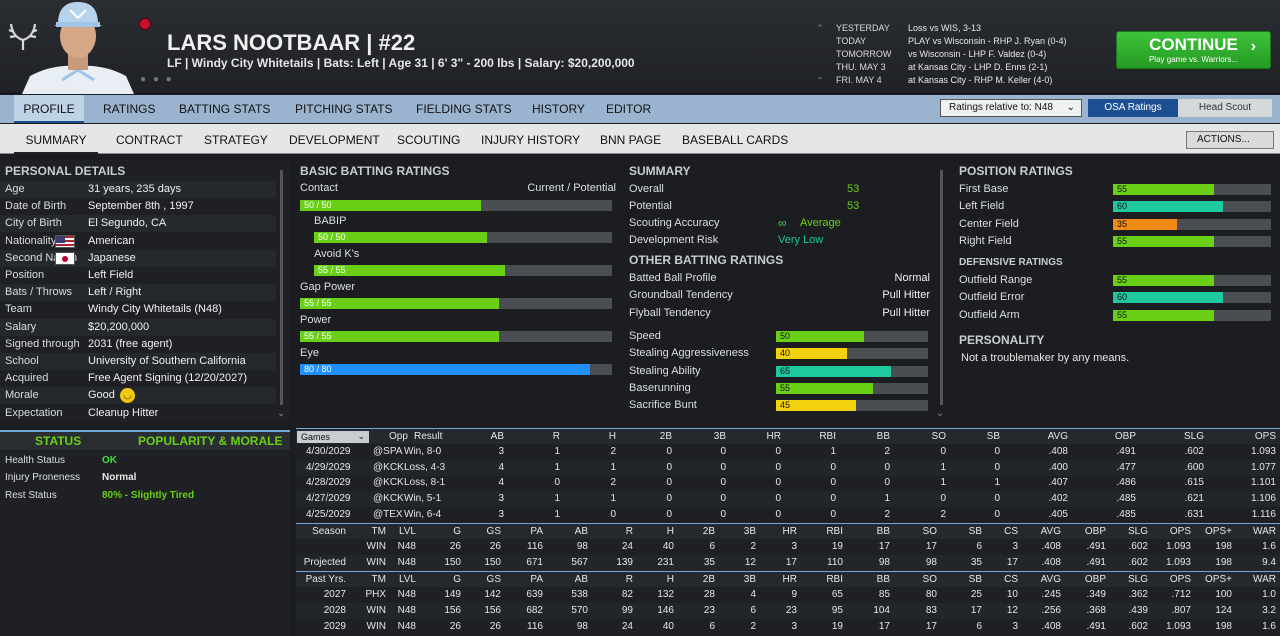 The image size is (1280, 636). I want to click on tab-strategy: STRATEGY, so click(236, 140).